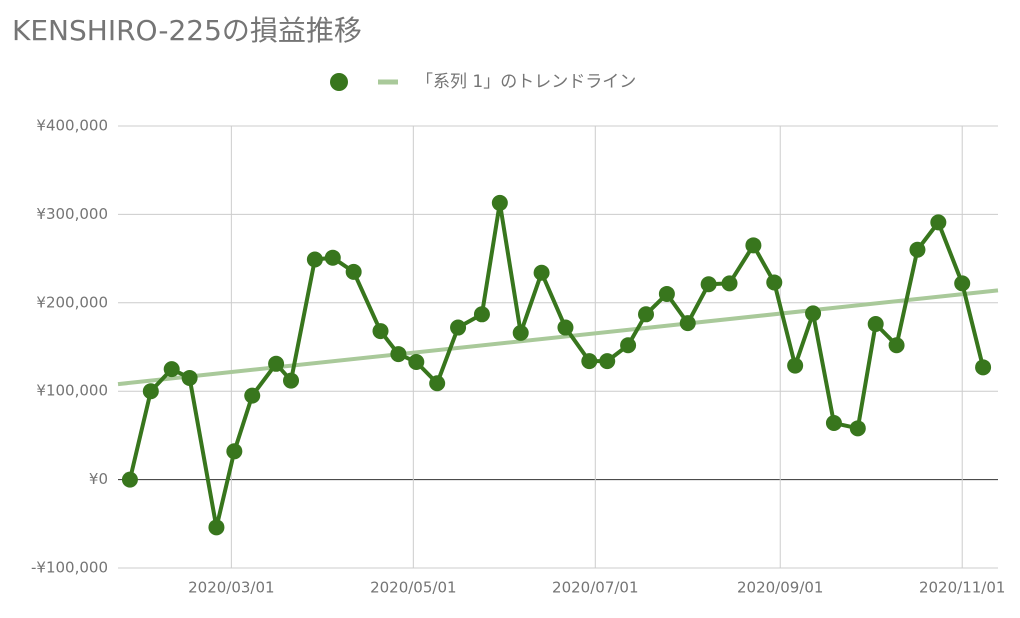 This screenshot has width=1020, height=618. I want to click on x-tick-label: 2020/11/01, so click(962, 588).